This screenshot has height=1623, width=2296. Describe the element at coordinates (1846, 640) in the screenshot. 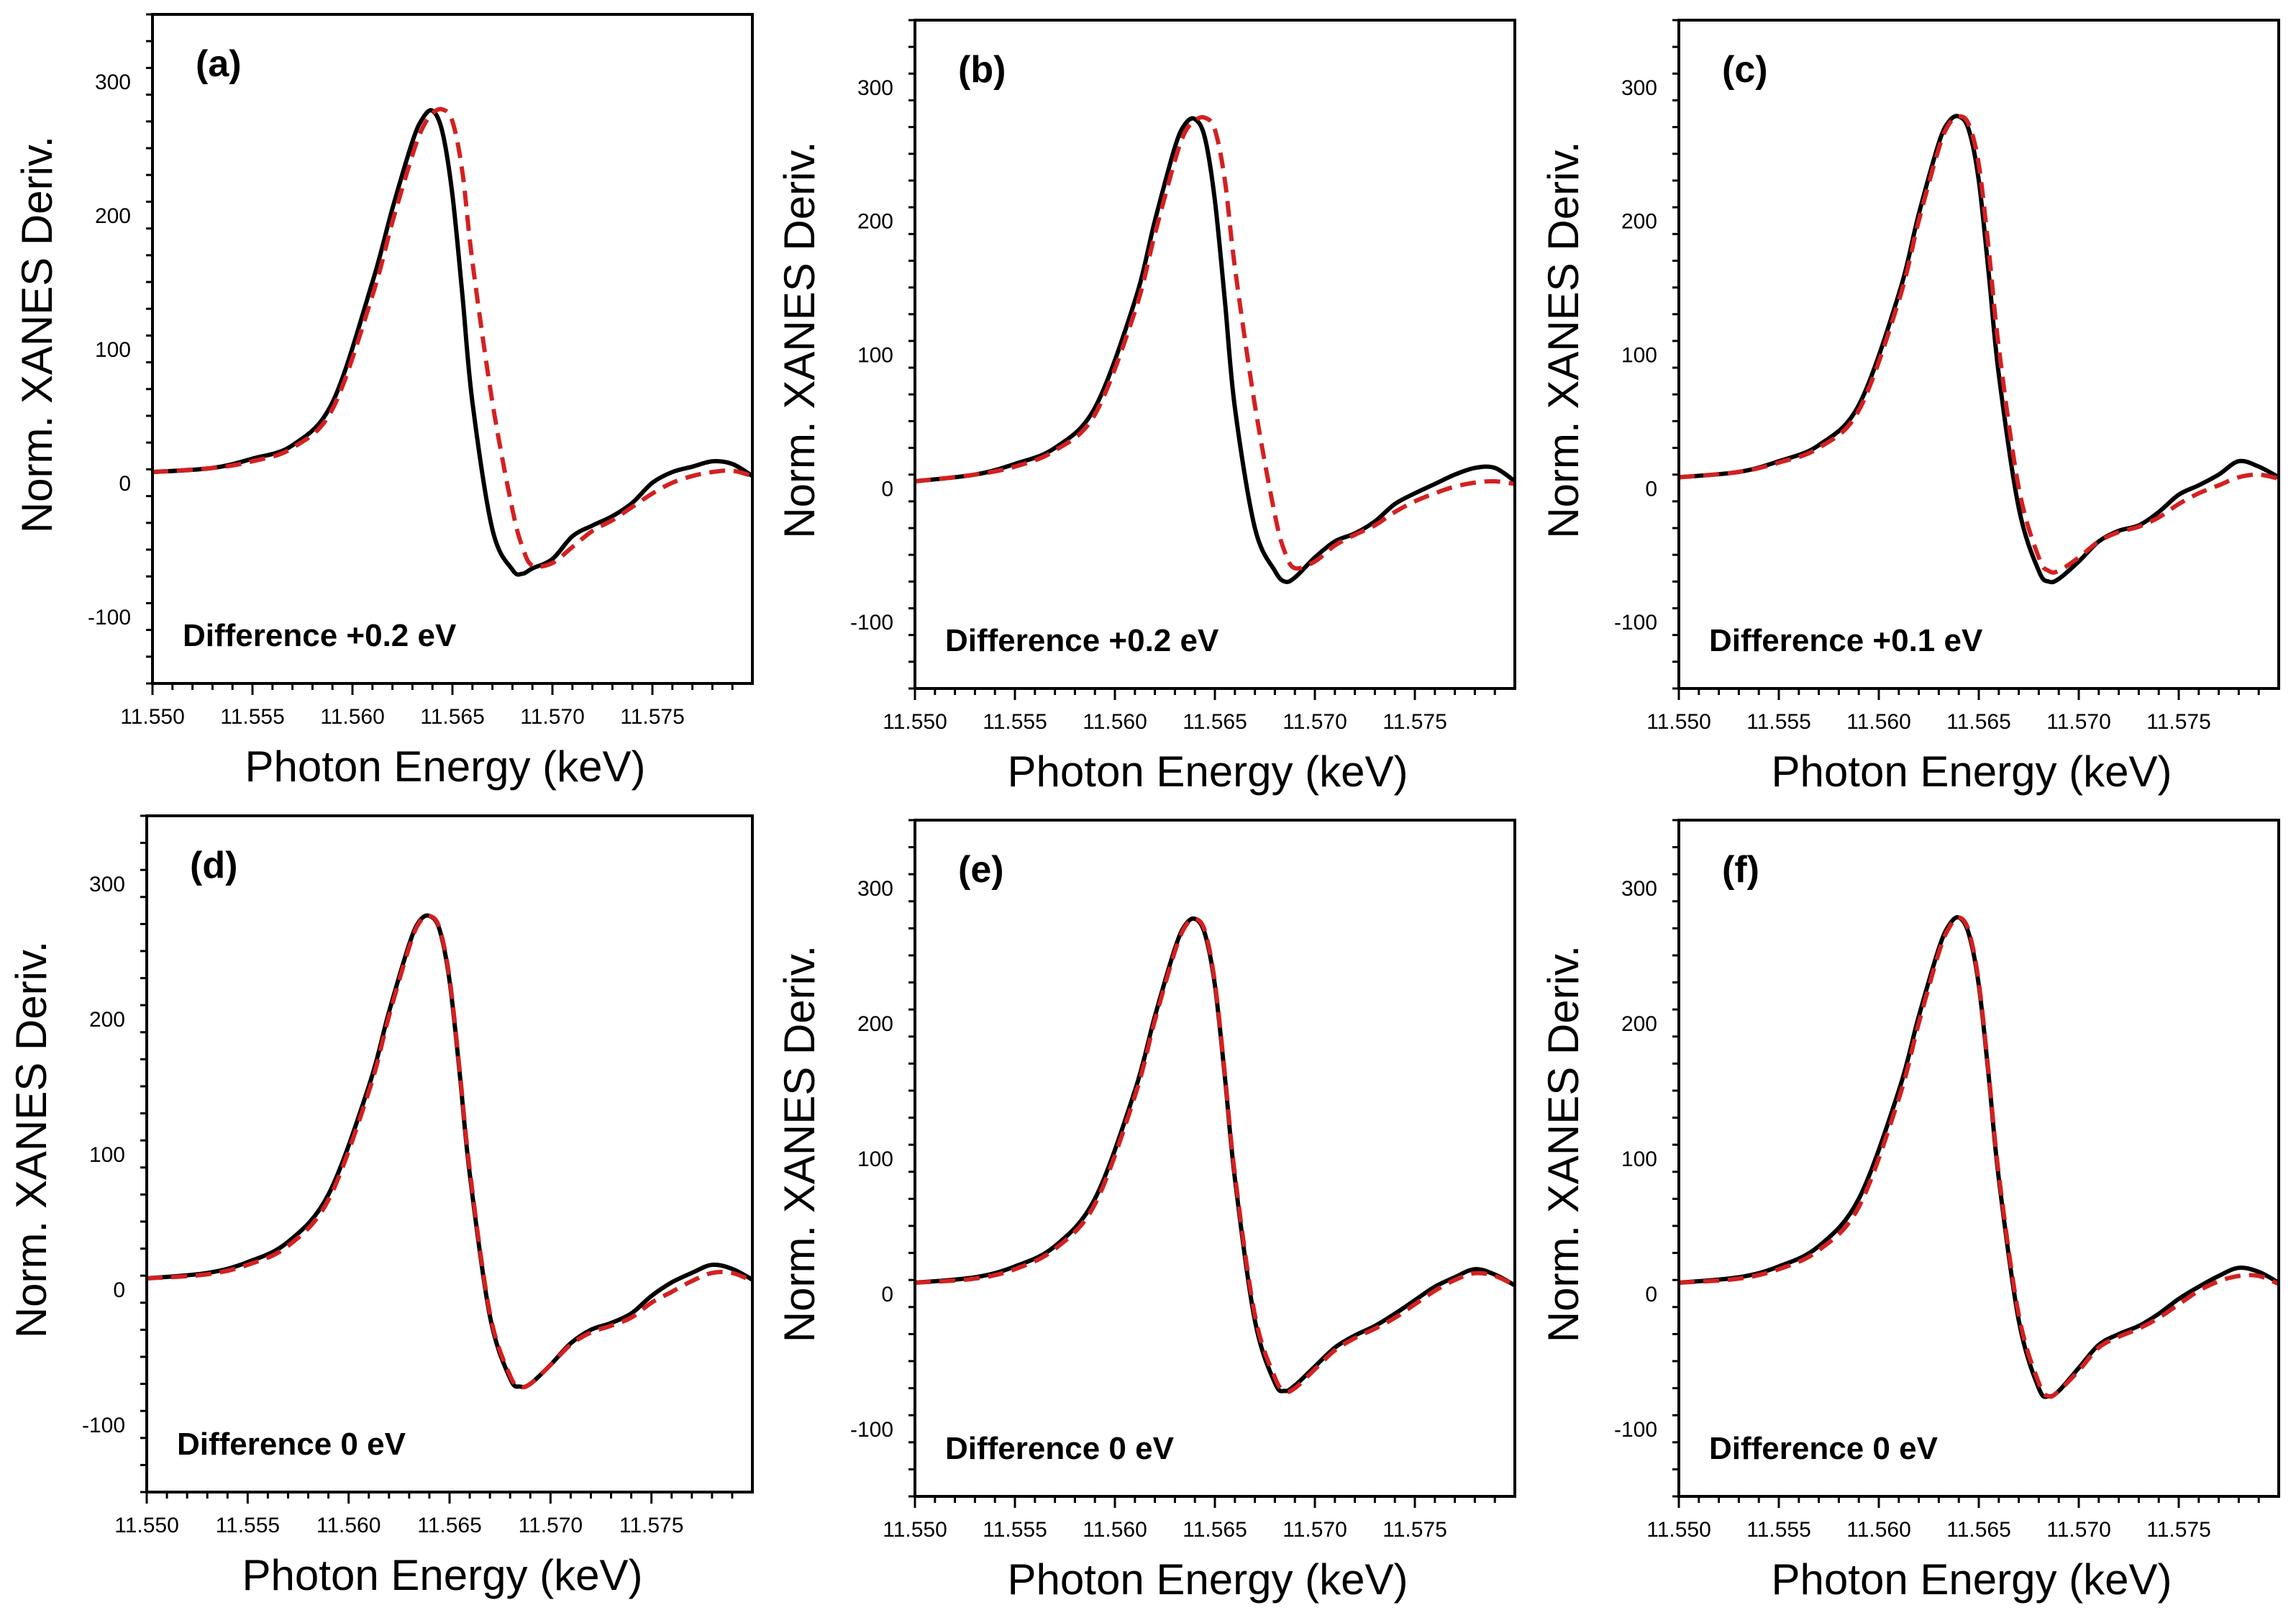

I see `shift-annotation: Difference +0.1 eV` at that location.